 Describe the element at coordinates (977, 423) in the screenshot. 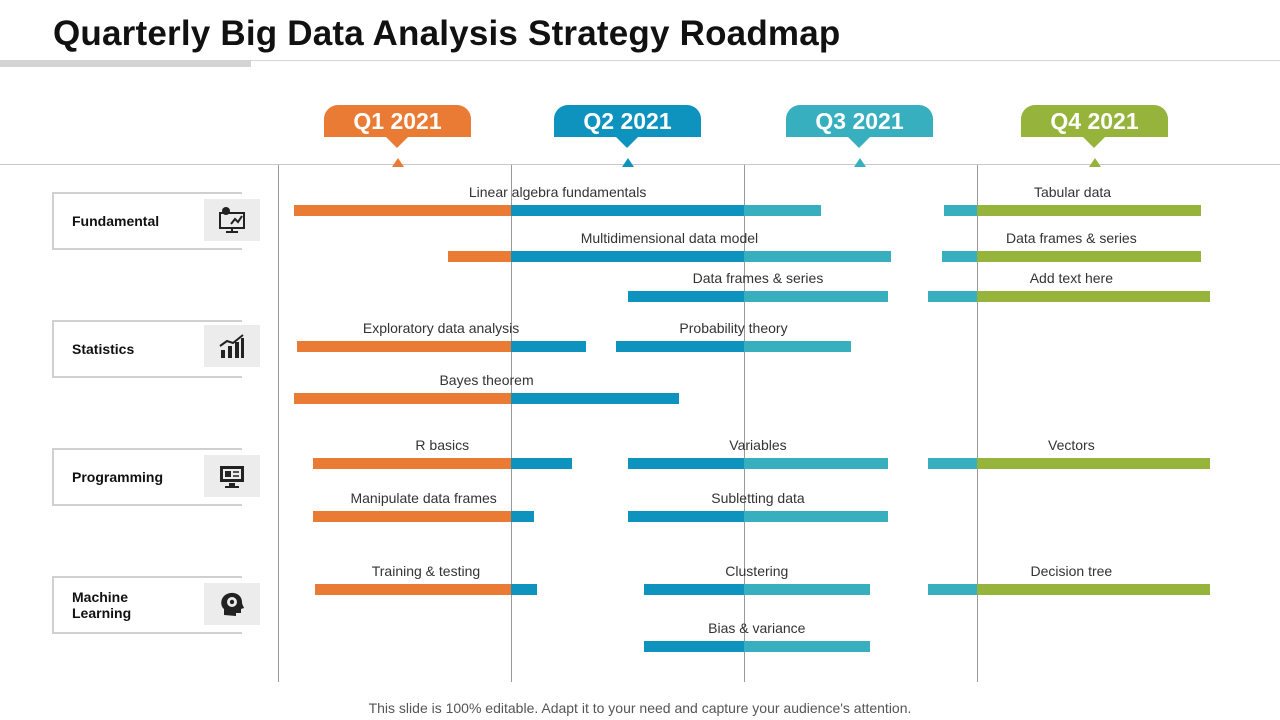

I see `q3-q4-gridline` at that location.